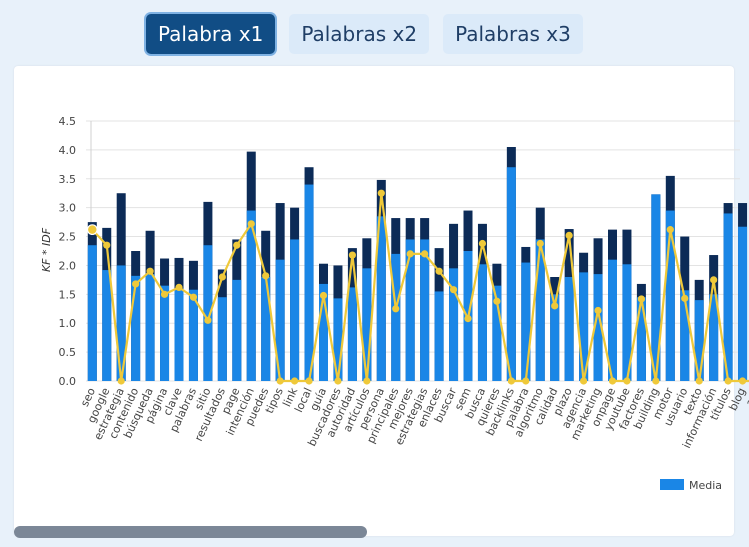  I want to click on y-tick-label: 2.5, so click(68, 237).